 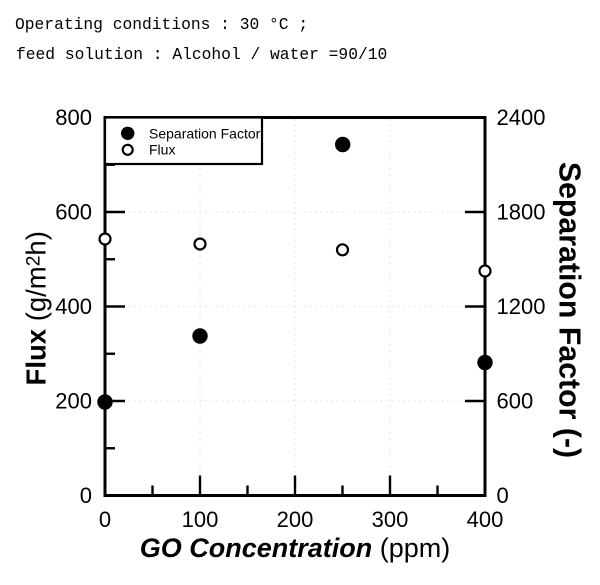 What do you see at coordinates (521, 117) in the screenshot?
I see `svg-text: 2400` at bounding box center [521, 117].